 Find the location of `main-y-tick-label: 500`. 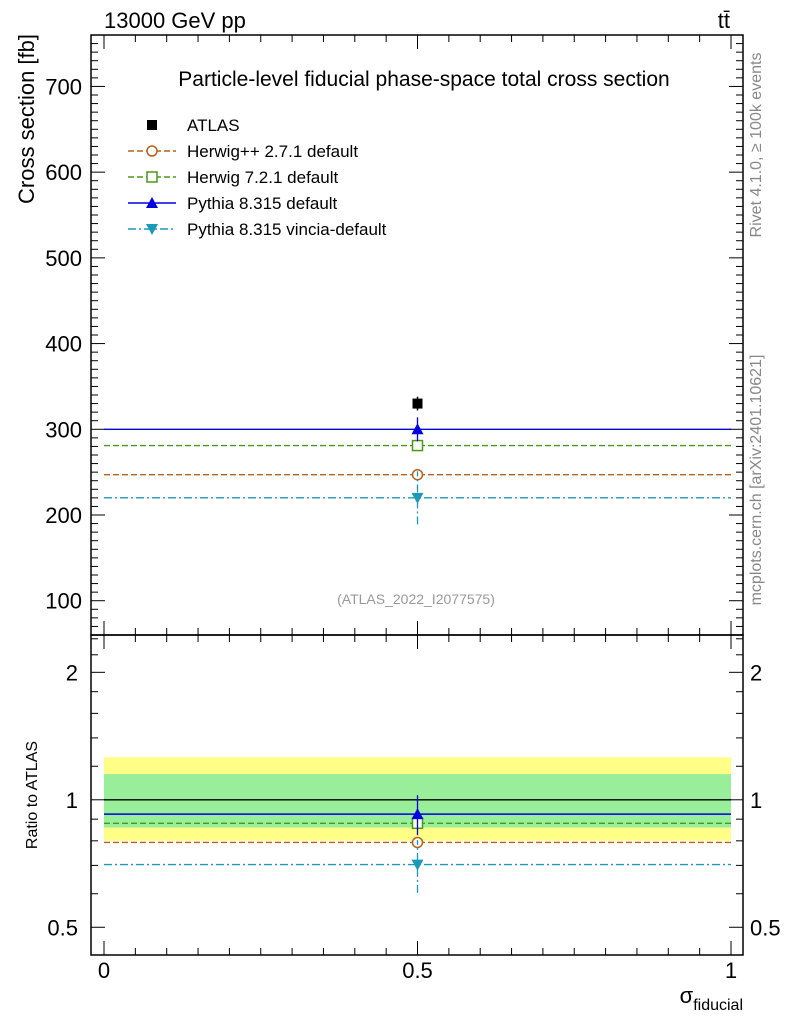

main-y-tick-label: 500 is located at coordinates (63, 258).